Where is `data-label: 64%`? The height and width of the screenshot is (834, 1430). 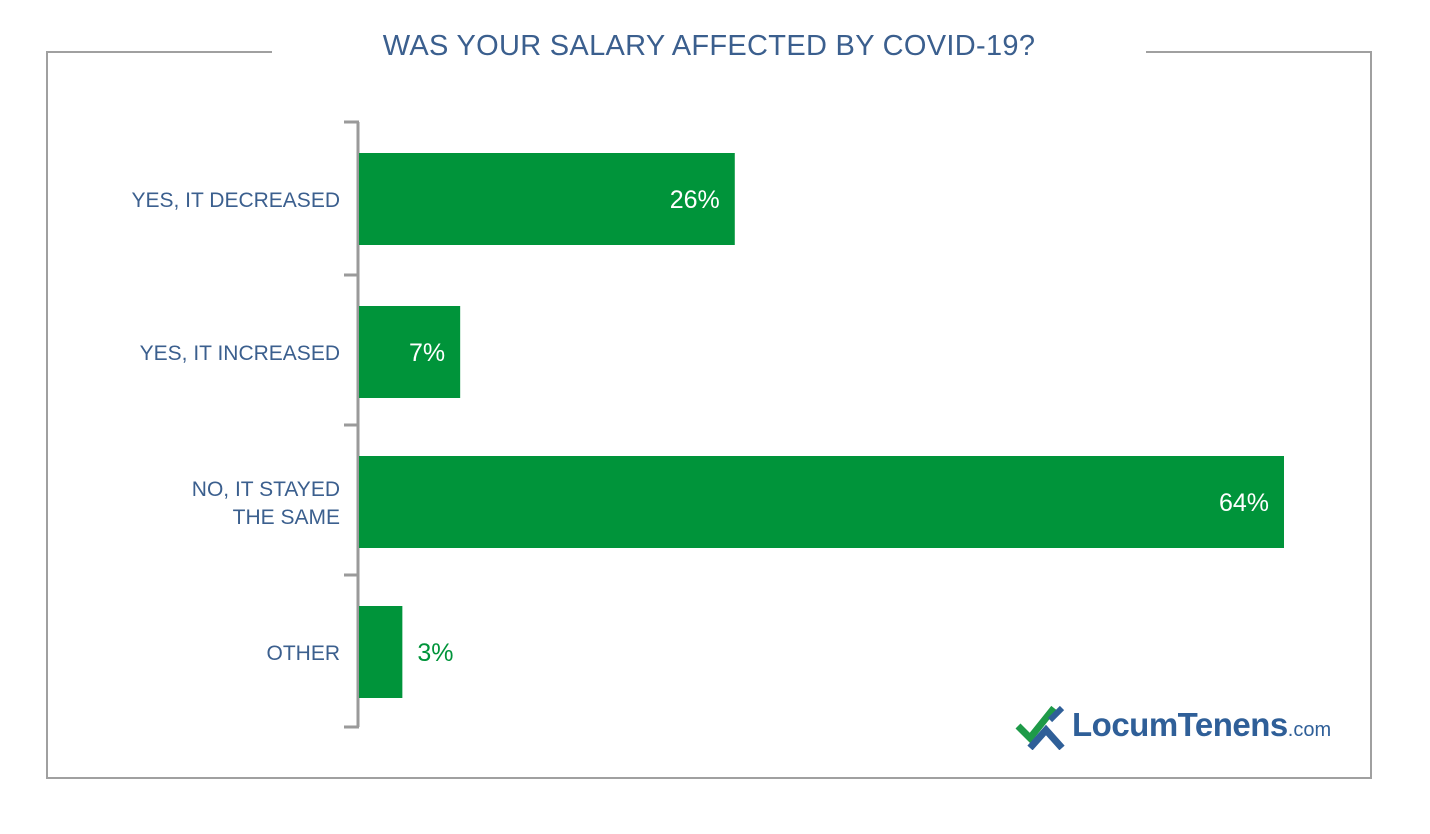
data-label: 64% is located at coordinates (1244, 503).